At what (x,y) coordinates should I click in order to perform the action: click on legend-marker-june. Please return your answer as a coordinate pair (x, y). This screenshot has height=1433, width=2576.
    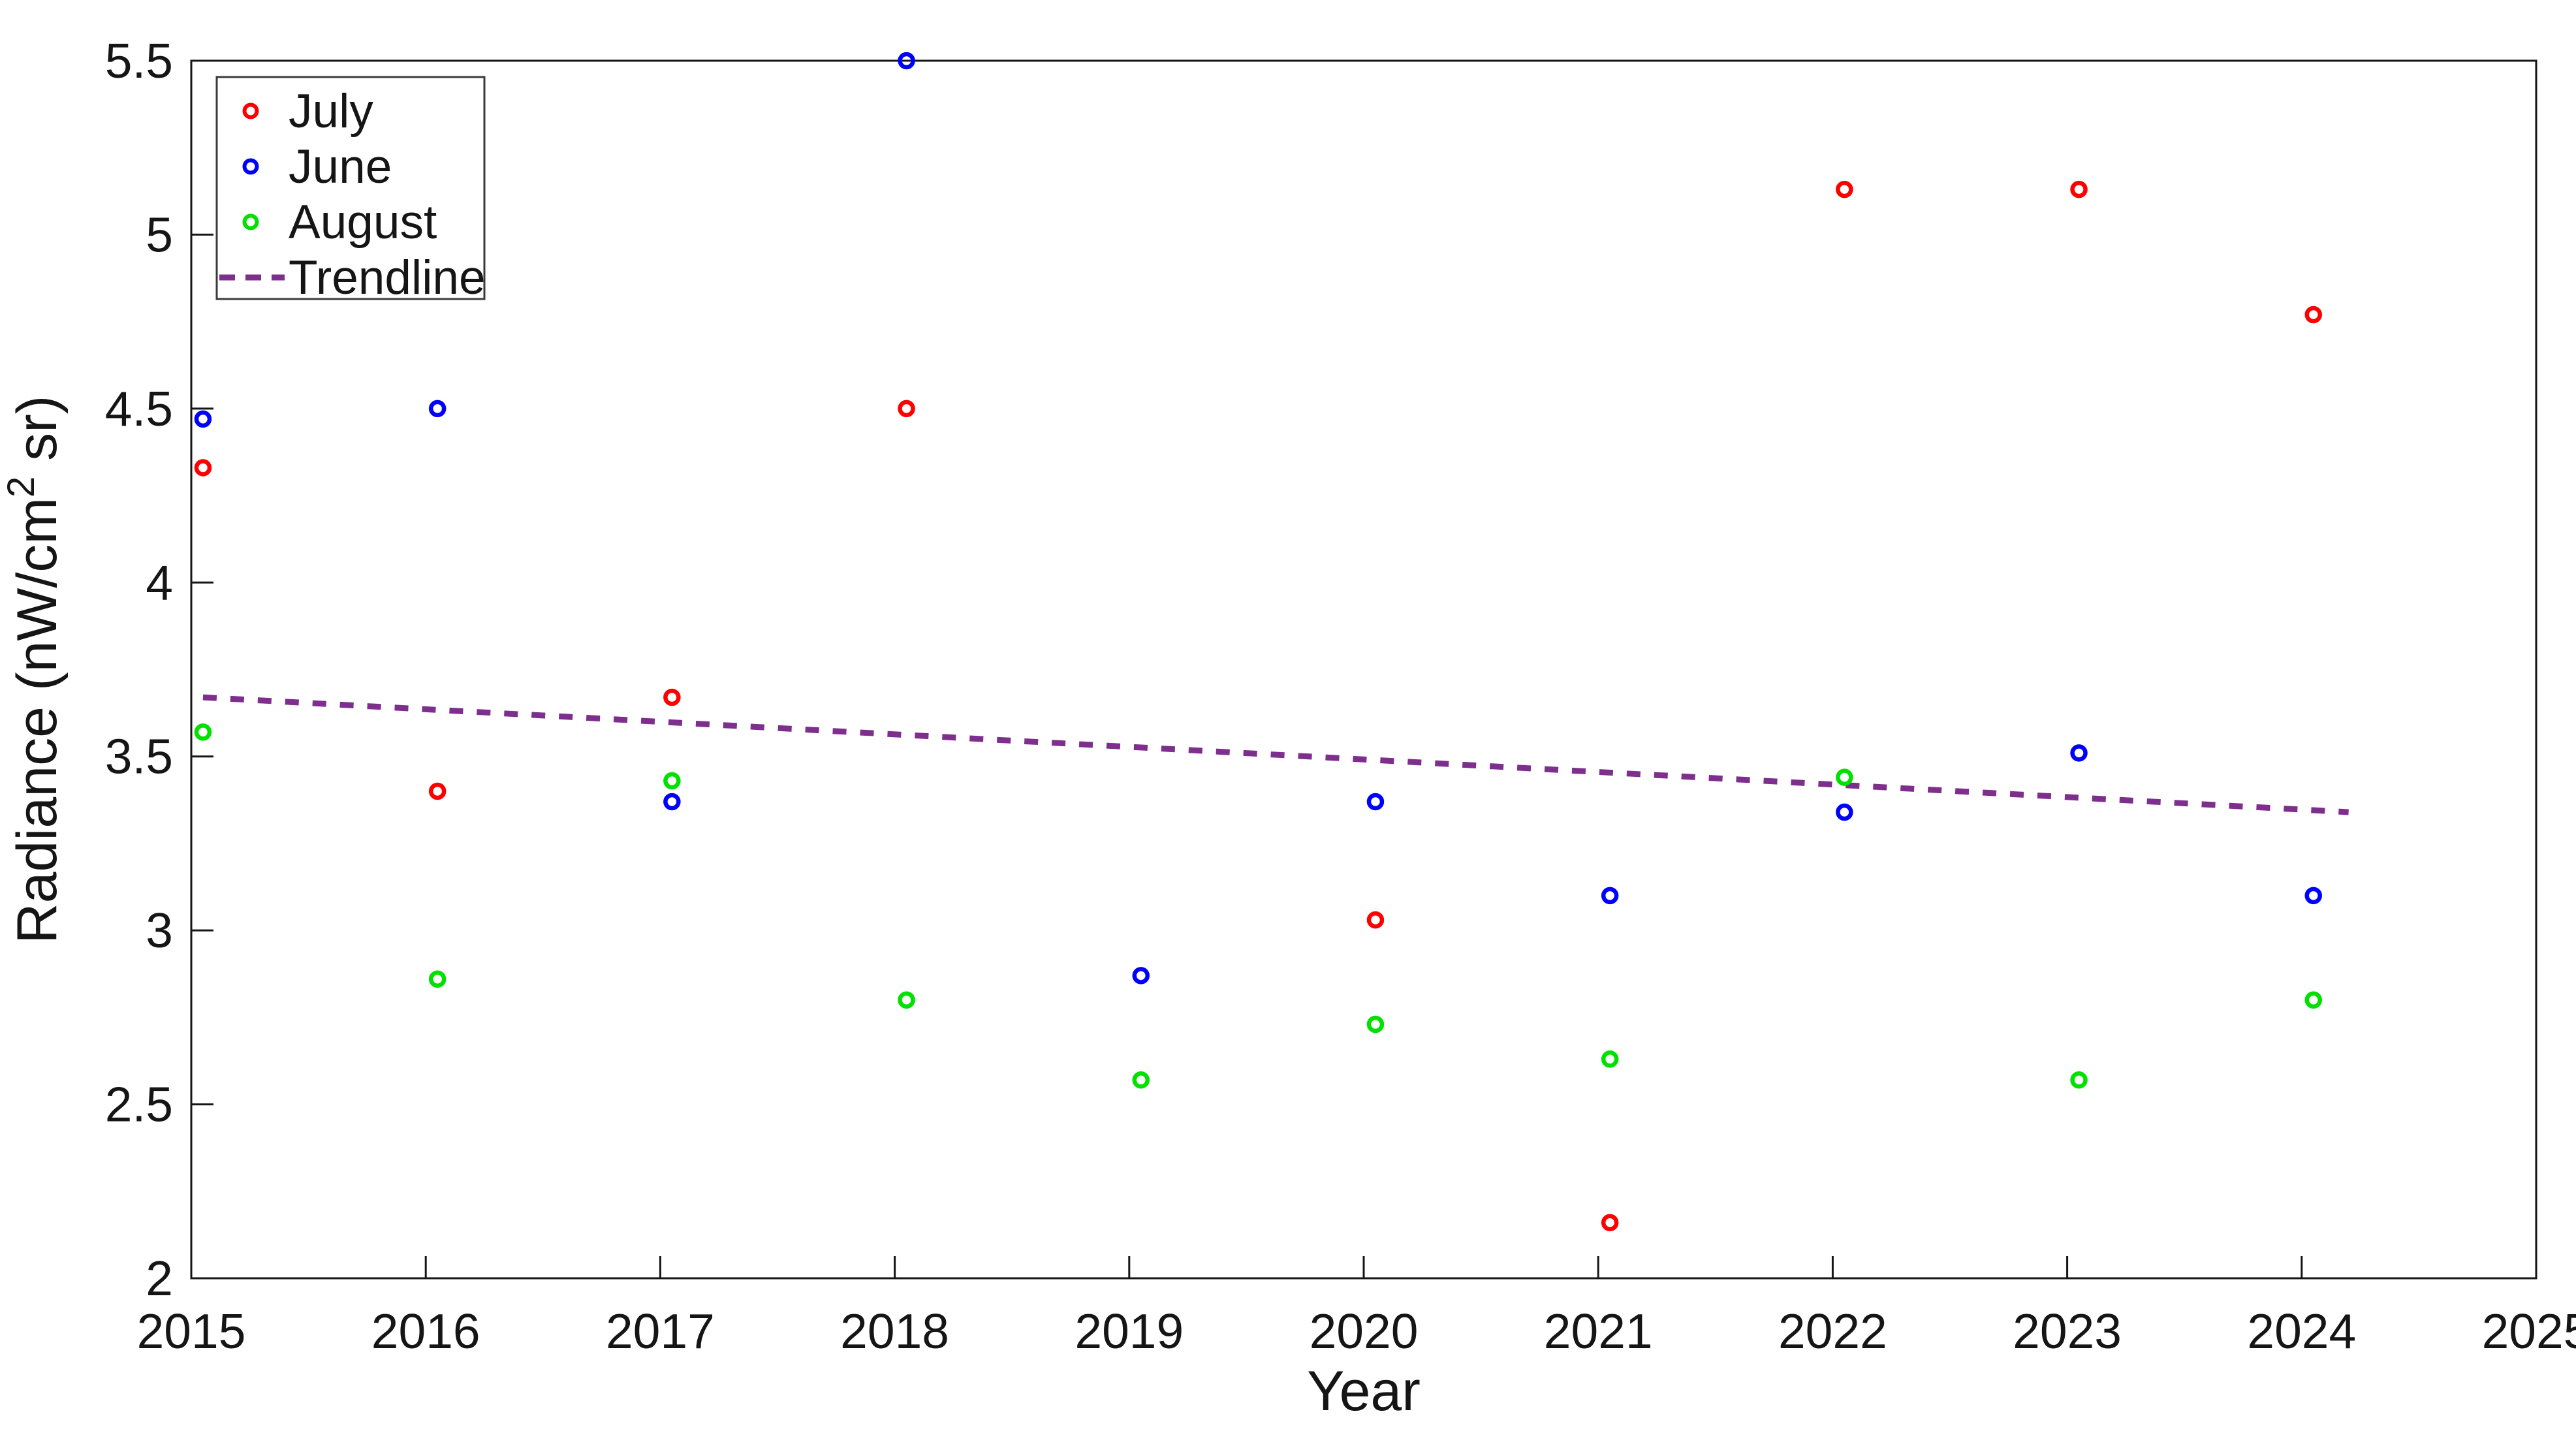
    Looking at the image, I should click on (250, 166).